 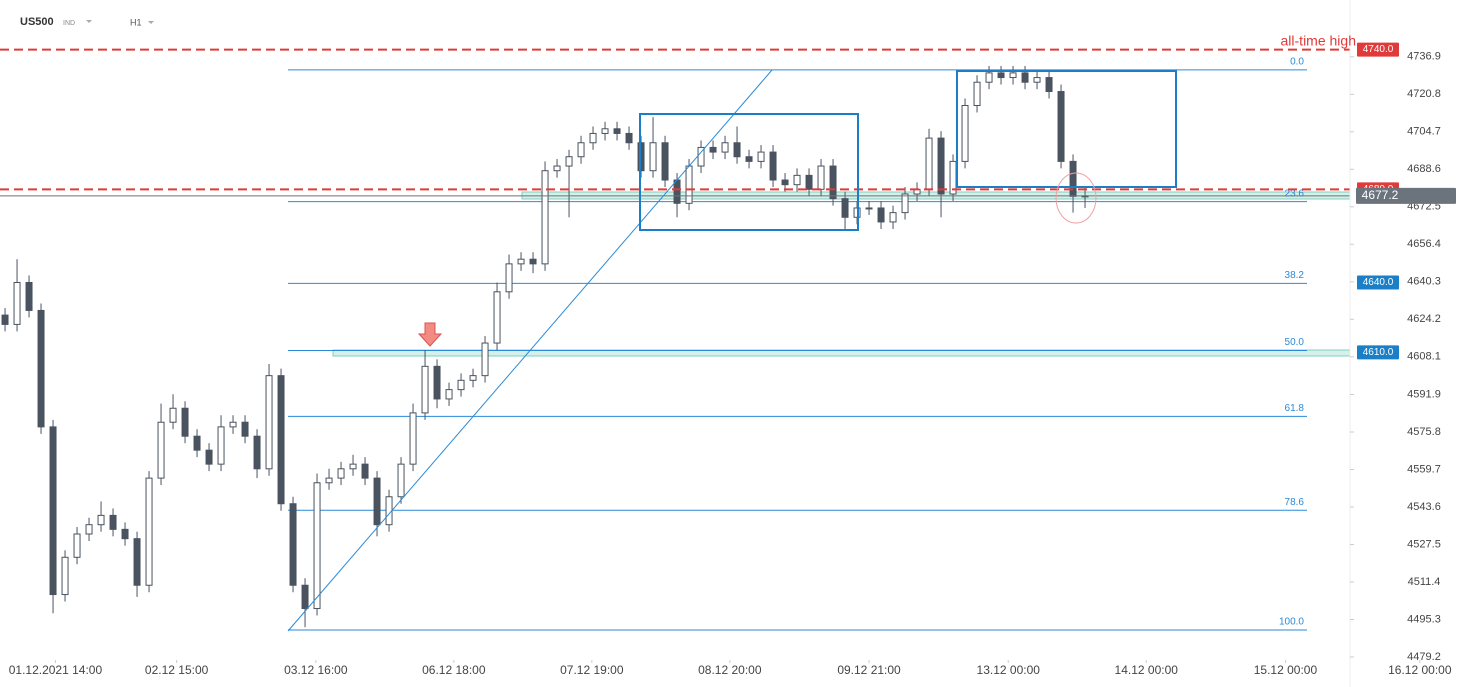 I want to click on fib-label: 50.0, so click(x=1295, y=342).